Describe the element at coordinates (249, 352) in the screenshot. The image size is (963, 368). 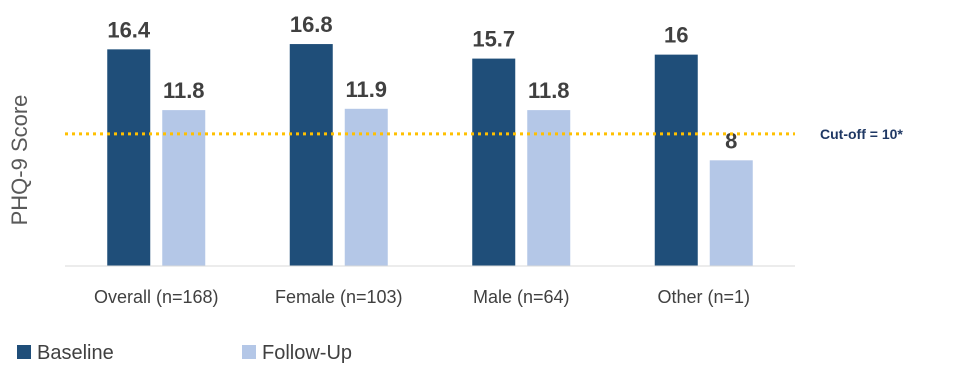
I see `legend-swatch-follow-up` at that location.